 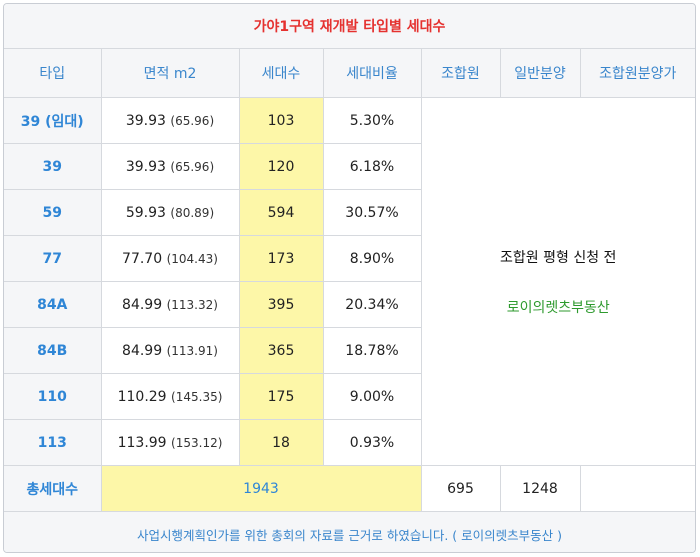 I want to click on type-cell: 39 (임대), so click(x=53, y=120).